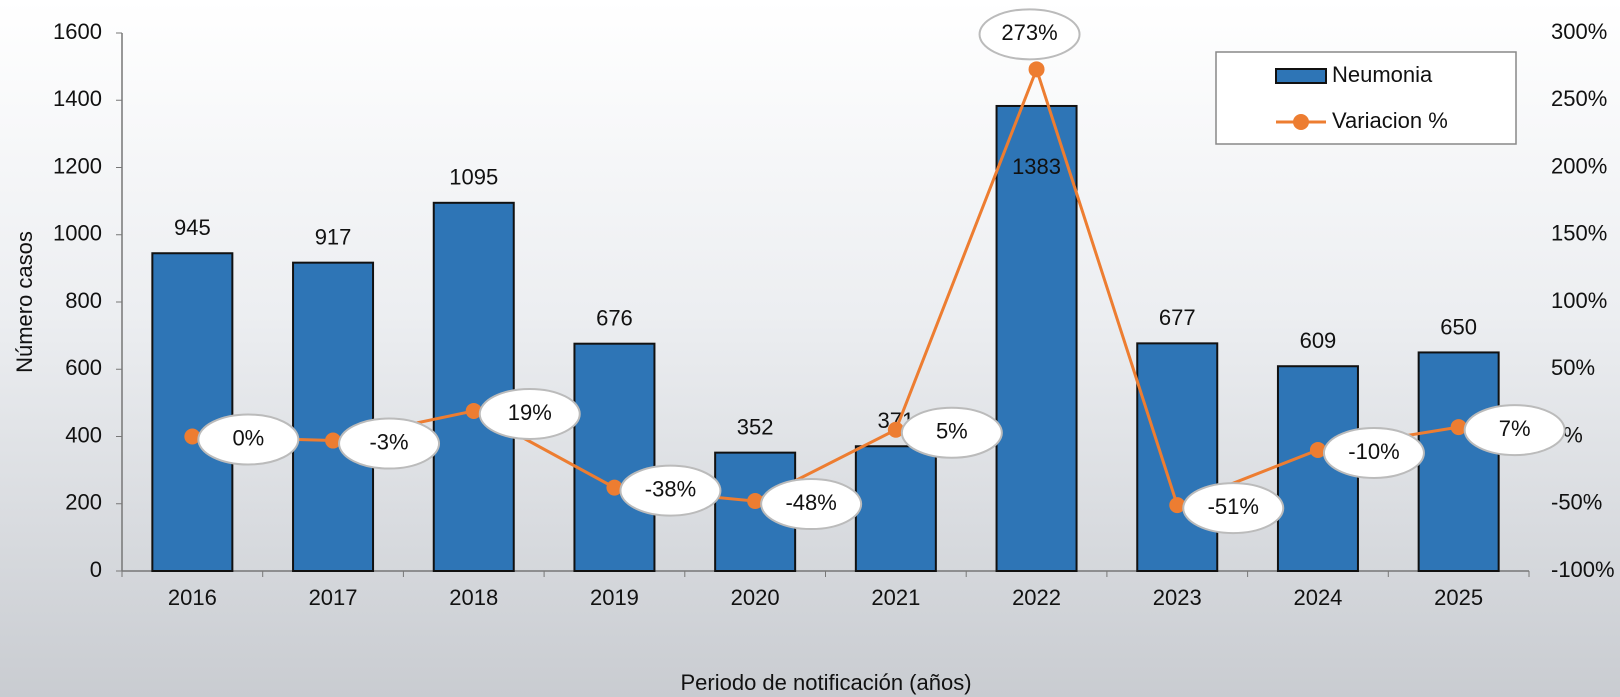  I want to click on y-tick-label: 600, so click(83, 367).